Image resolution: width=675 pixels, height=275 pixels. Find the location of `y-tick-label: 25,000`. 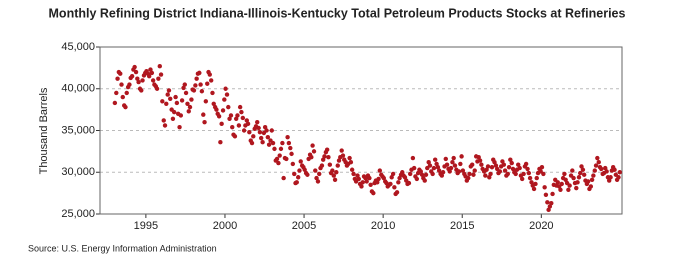

y-tick-label: 25,000 is located at coordinates (78, 214).